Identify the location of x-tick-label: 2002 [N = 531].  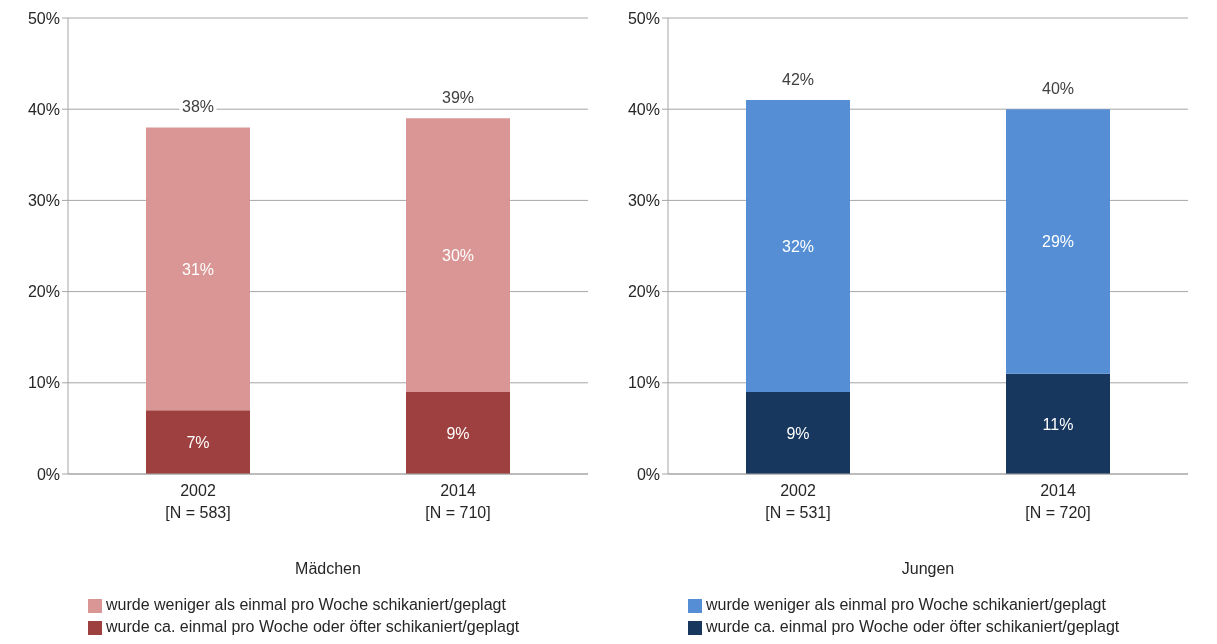
(798, 501).